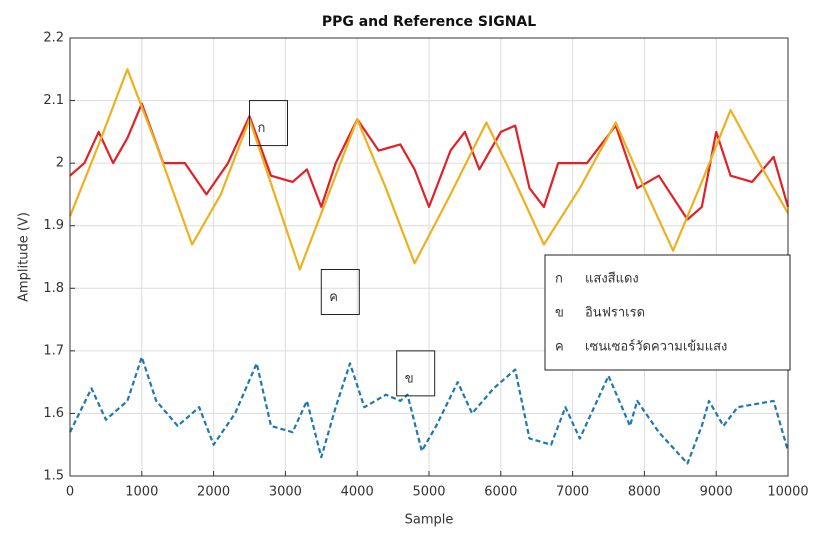  Describe the element at coordinates (716, 492) in the screenshot. I see `x-tick-label: 9000` at that location.